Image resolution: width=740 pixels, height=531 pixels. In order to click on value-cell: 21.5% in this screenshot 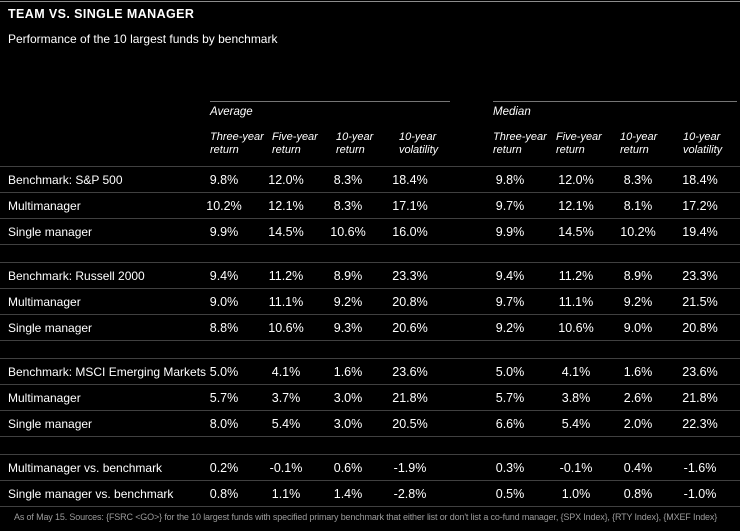, I will do `click(700, 301)`.